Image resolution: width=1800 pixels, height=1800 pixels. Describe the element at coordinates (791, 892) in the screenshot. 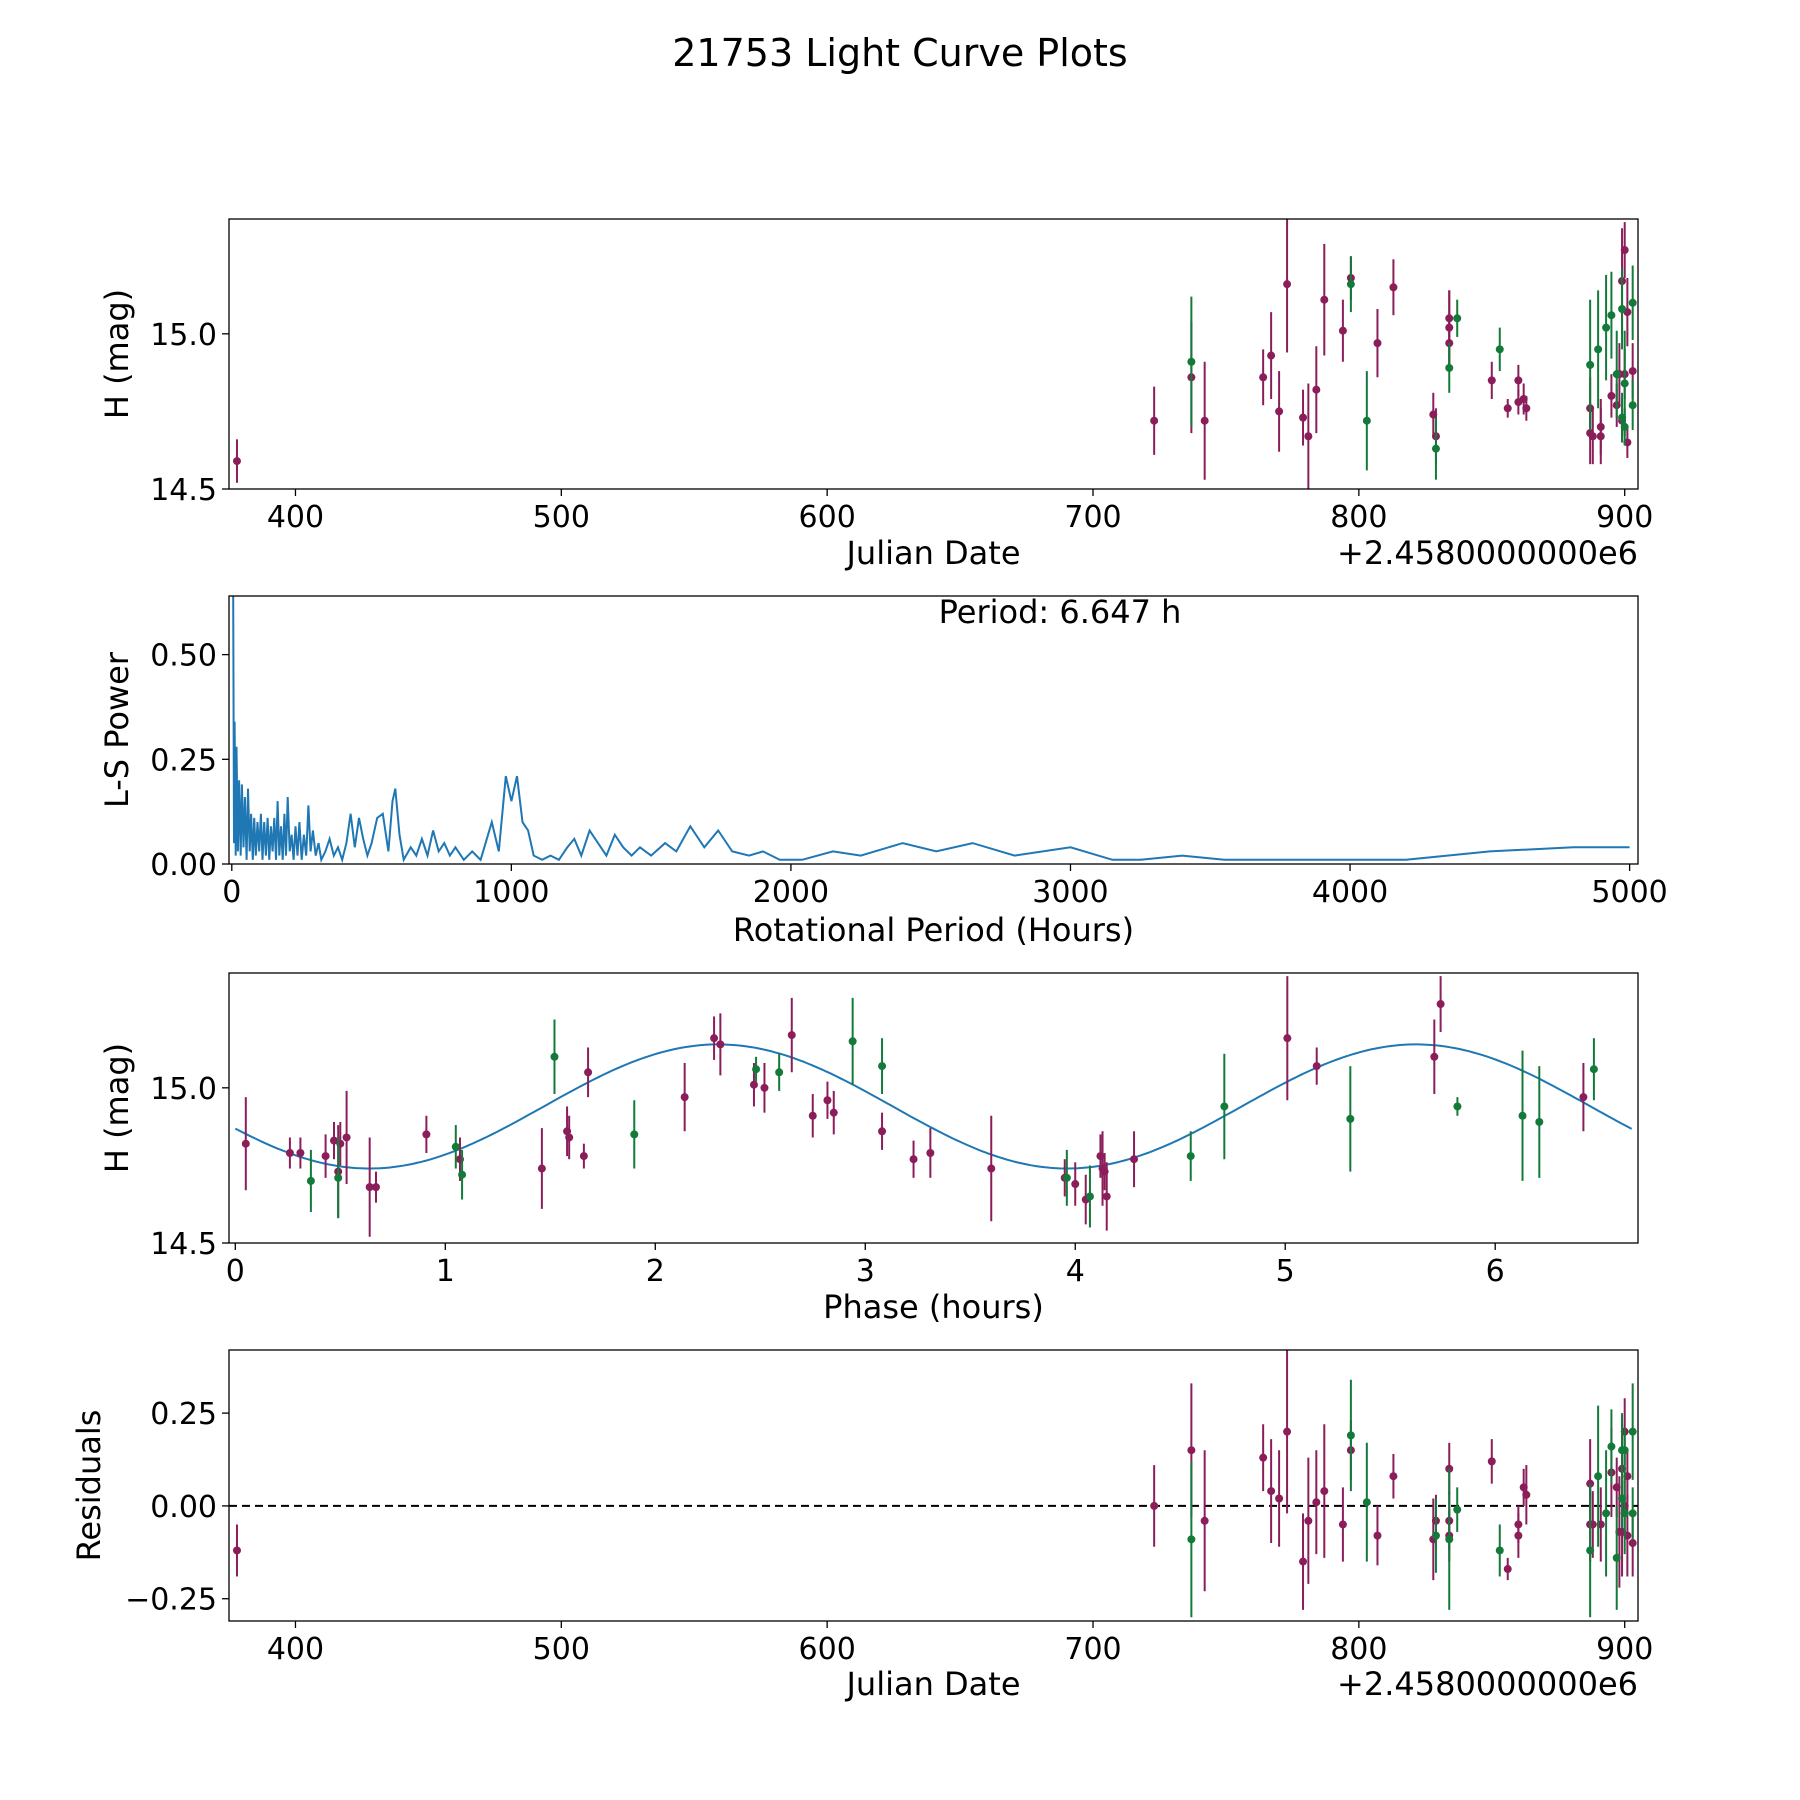

I see `periodogram-x-tick-label: 2000` at that location.